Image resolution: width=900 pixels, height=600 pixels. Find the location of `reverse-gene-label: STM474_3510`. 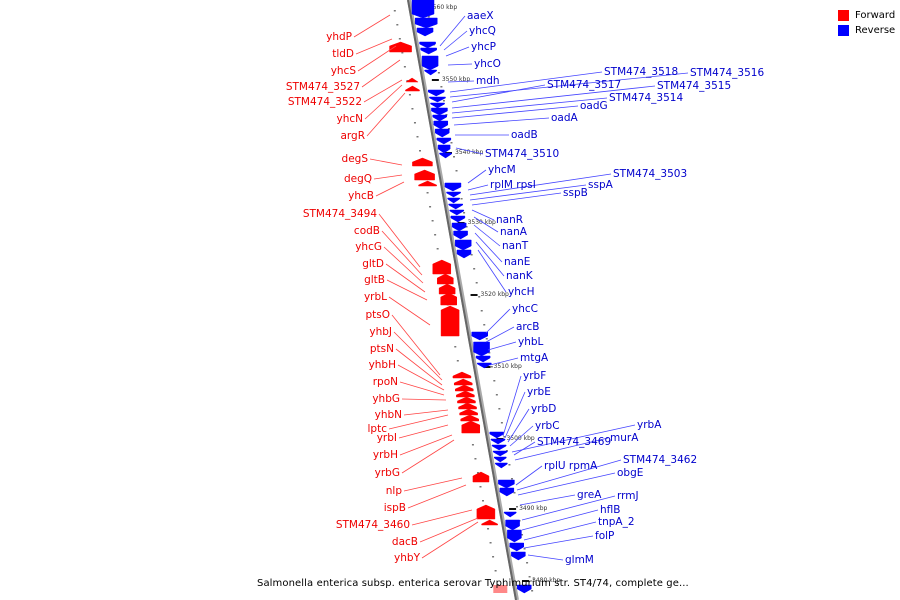

reverse-gene-label: STM474_3510 is located at coordinates (522, 154).